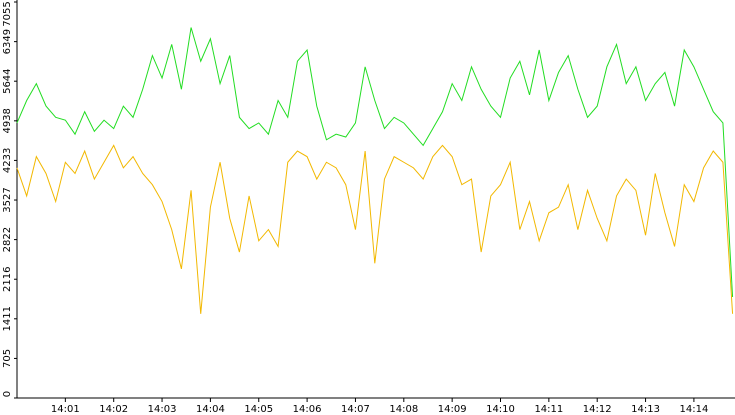 This screenshot has height=415, width=735. I want to click on y-tick-label: 4938, so click(7, 120).